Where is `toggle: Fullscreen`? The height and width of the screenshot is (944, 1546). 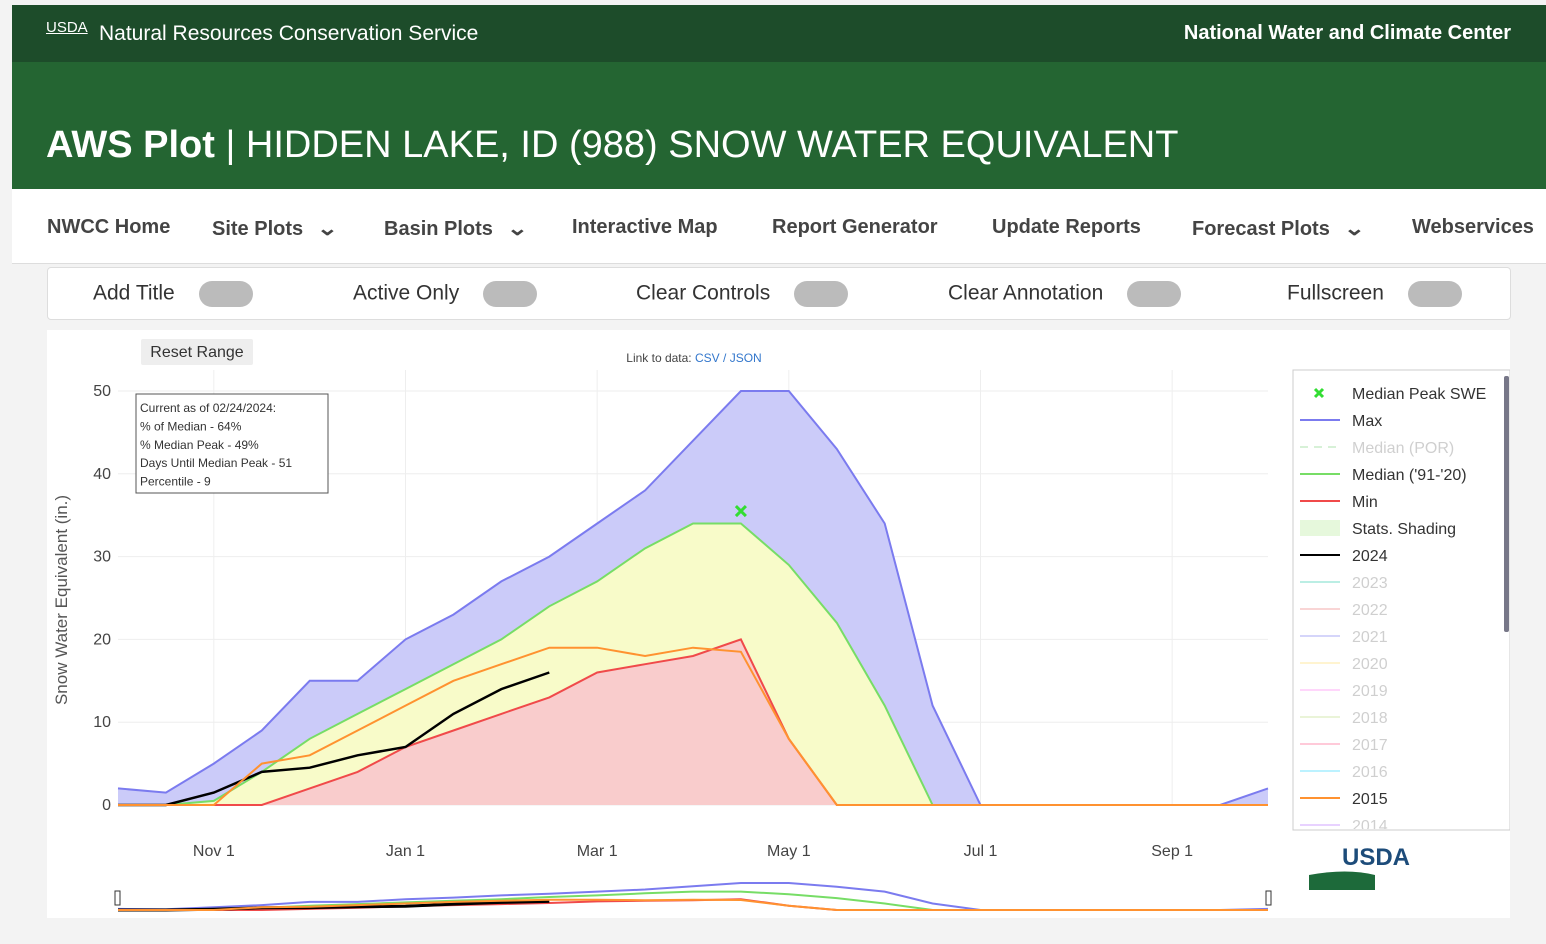
toggle: Fullscreen is located at coordinates (1374, 294).